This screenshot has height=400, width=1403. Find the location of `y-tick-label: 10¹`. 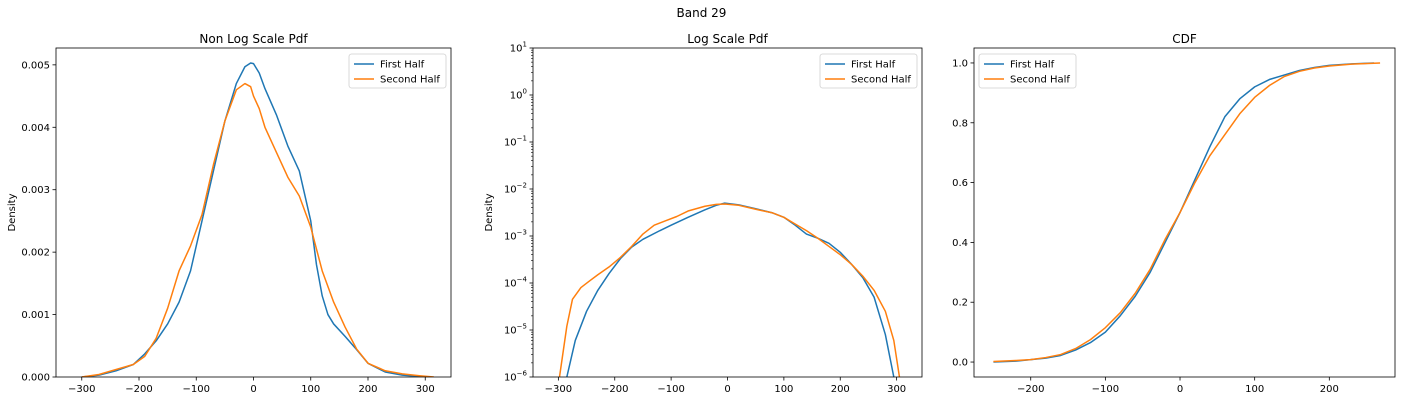

y-tick-label: 10¹ is located at coordinates (518, 48).